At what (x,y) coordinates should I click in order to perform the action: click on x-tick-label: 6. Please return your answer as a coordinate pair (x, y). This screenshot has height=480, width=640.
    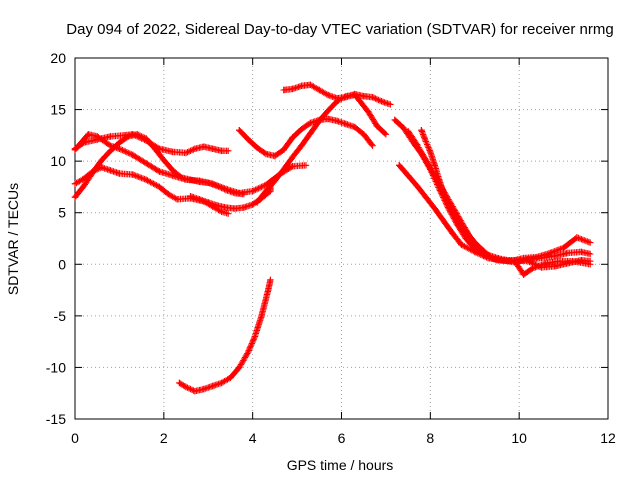
    Looking at the image, I should click on (342, 438).